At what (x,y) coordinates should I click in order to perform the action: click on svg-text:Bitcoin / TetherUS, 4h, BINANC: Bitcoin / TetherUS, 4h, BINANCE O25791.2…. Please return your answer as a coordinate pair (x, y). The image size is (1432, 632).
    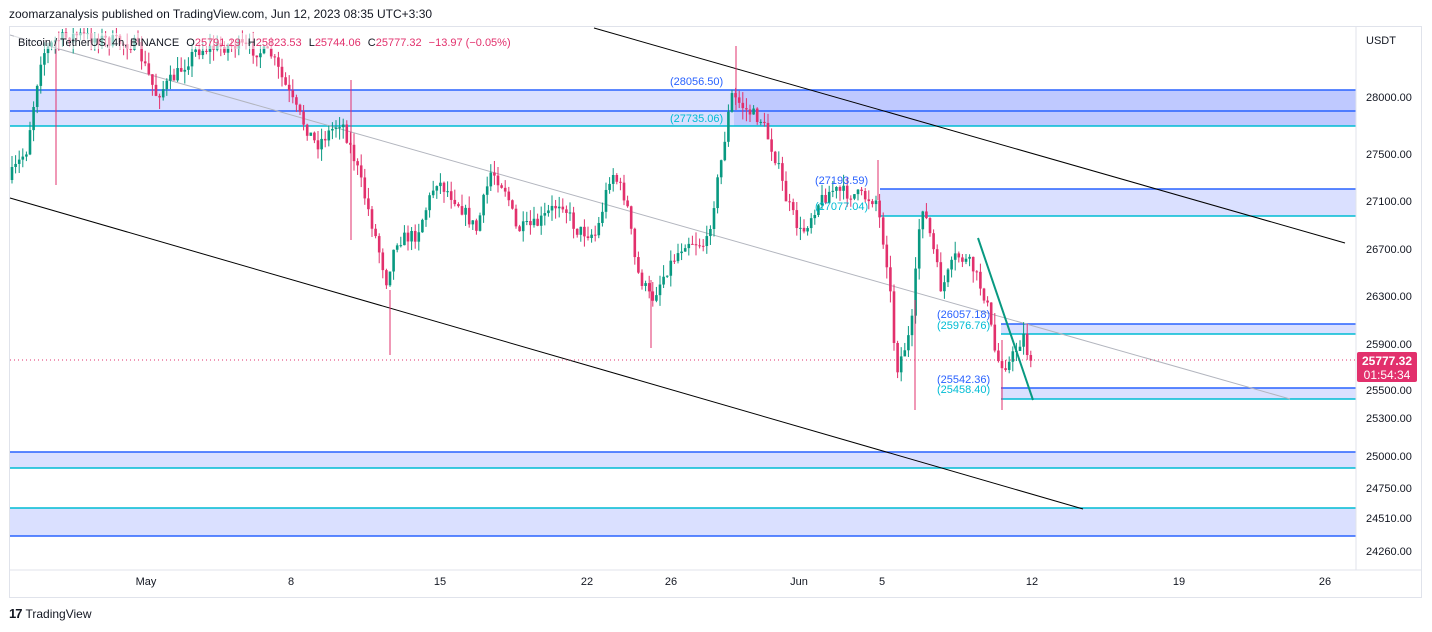
    Looking at the image, I should click on (264, 43).